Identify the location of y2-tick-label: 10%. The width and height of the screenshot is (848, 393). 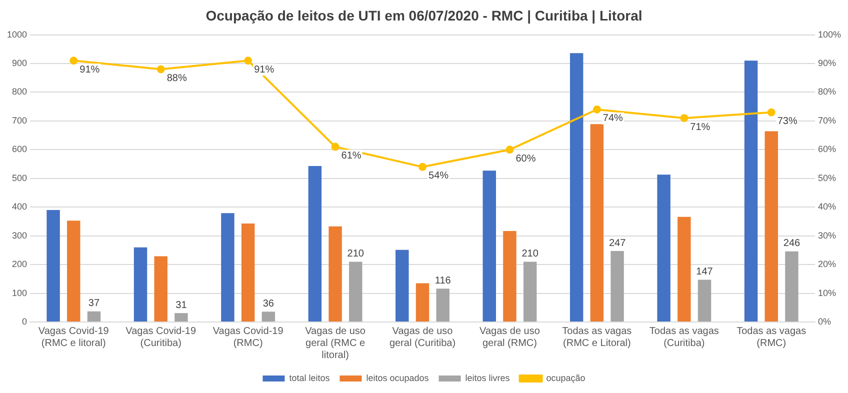
(827, 293).